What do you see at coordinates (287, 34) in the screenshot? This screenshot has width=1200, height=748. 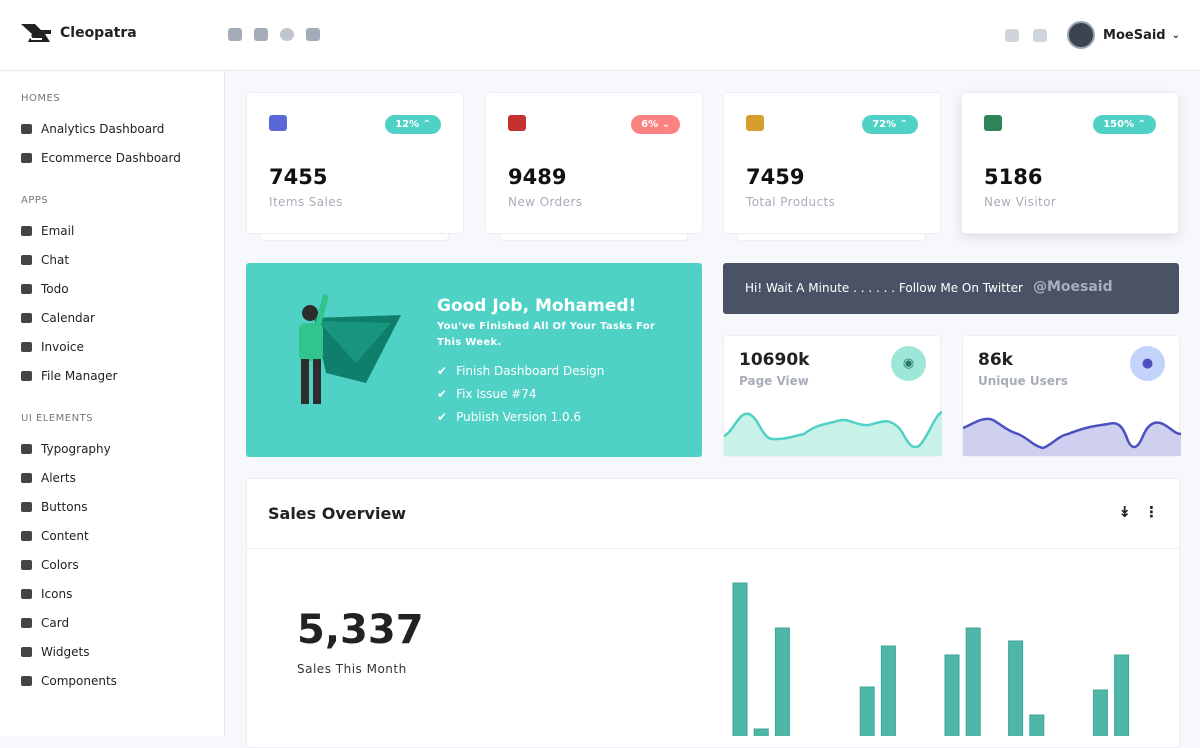 I see `check-icon` at bounding box center [287, 34].